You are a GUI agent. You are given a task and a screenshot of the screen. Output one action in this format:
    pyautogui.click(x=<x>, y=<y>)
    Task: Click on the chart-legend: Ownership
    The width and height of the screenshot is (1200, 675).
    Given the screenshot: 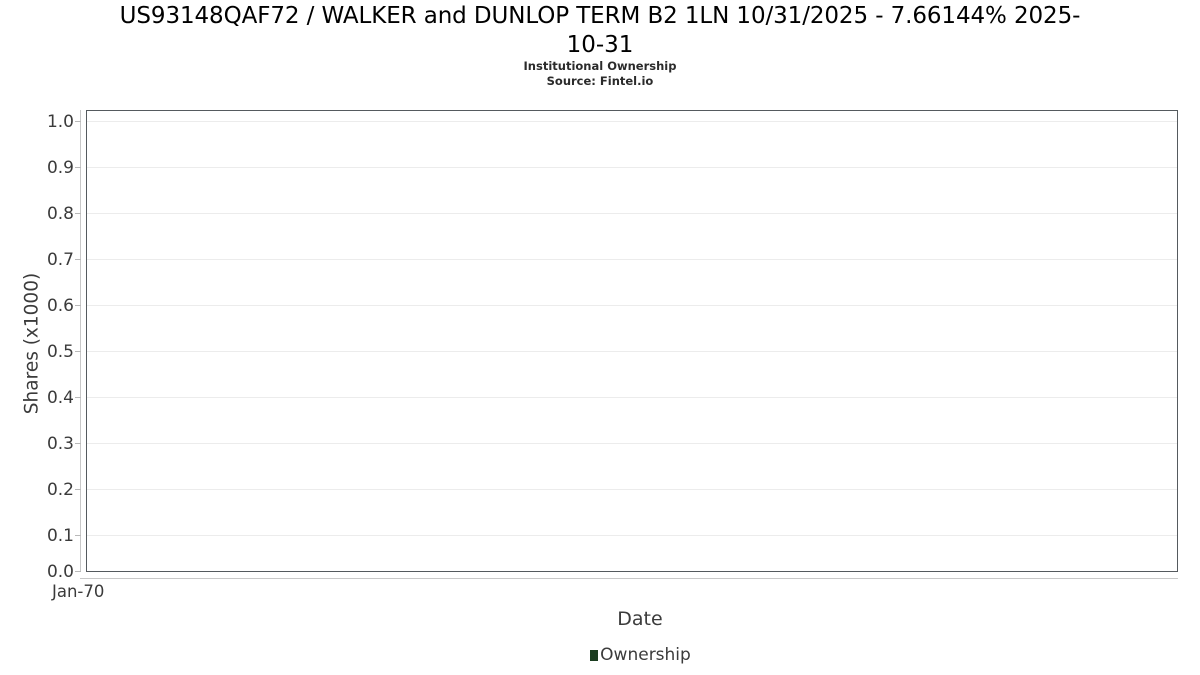 What is the action you would take?
    pyautogui.click(x=600, y=655)
    